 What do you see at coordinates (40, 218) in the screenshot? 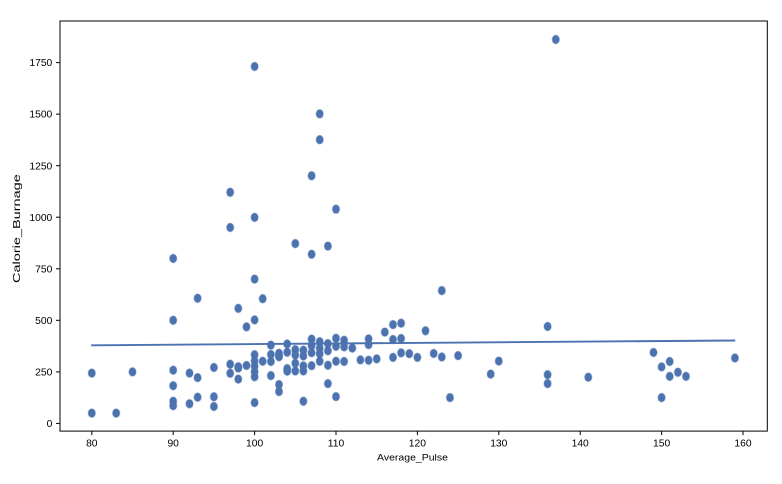
I see `svg-text: 1000` at bounding box center [40, 218].